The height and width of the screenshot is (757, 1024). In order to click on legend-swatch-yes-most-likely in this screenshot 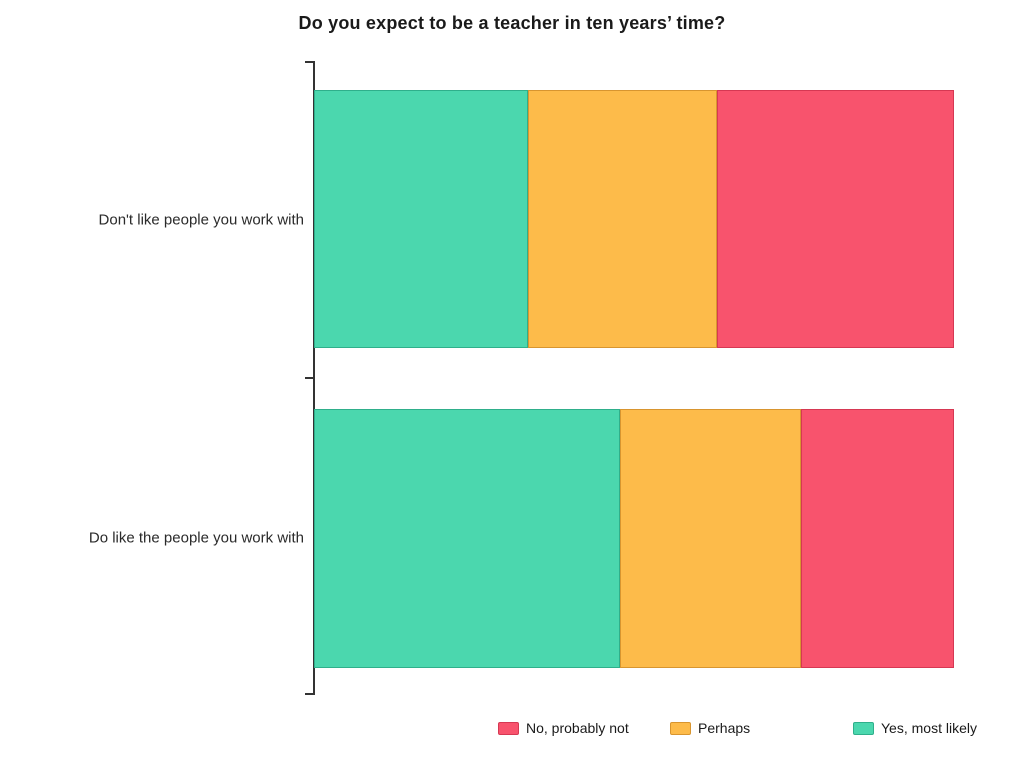, I will do `click(863, 728)`.